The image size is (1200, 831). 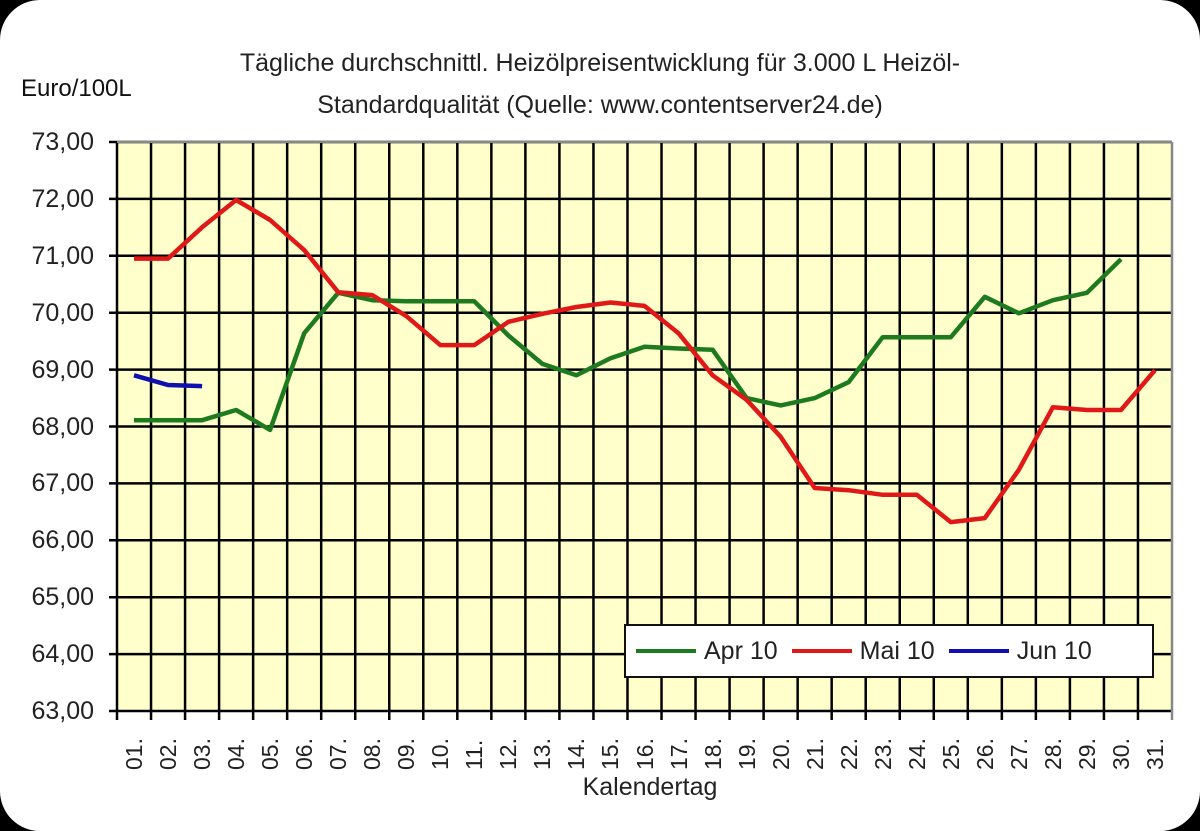 I want to click on y-tick-label: 69,00, so click(x=62, y=369).